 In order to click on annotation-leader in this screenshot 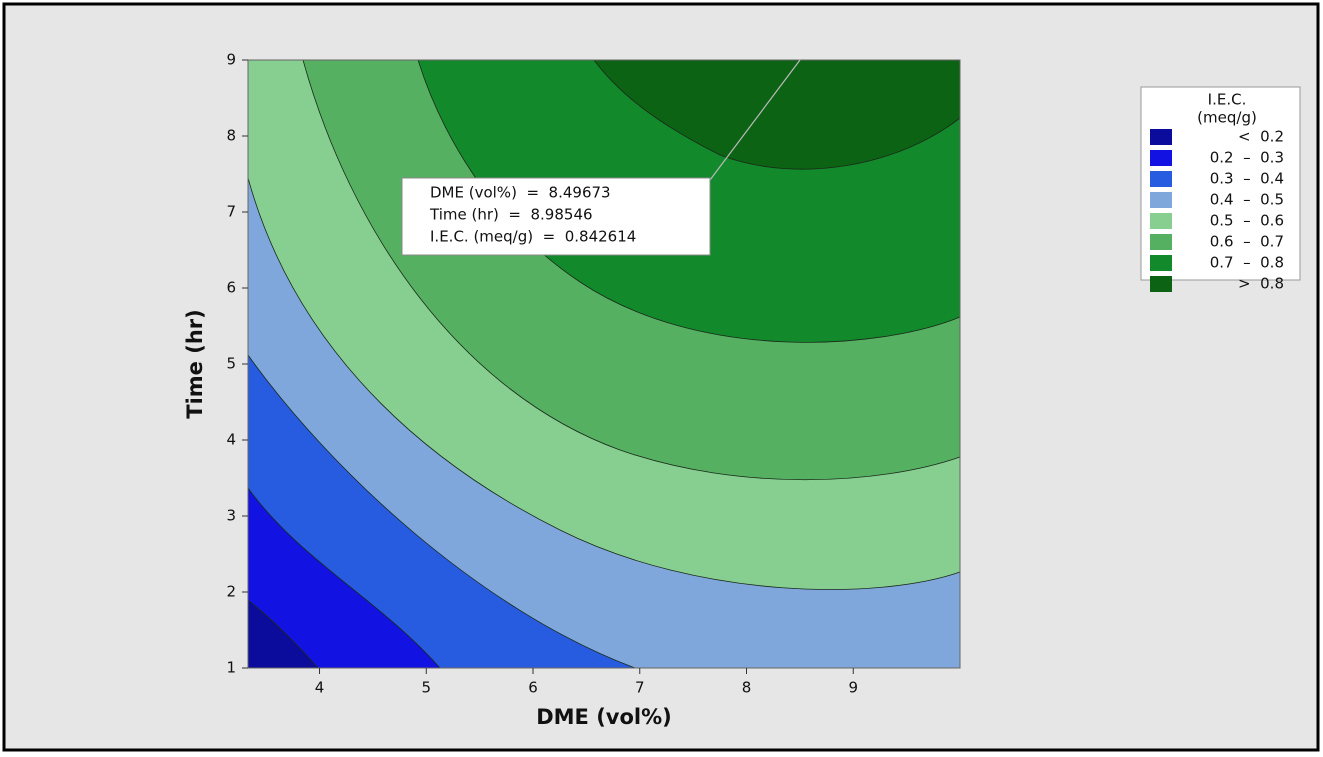, I will do `click(755, 120)`.